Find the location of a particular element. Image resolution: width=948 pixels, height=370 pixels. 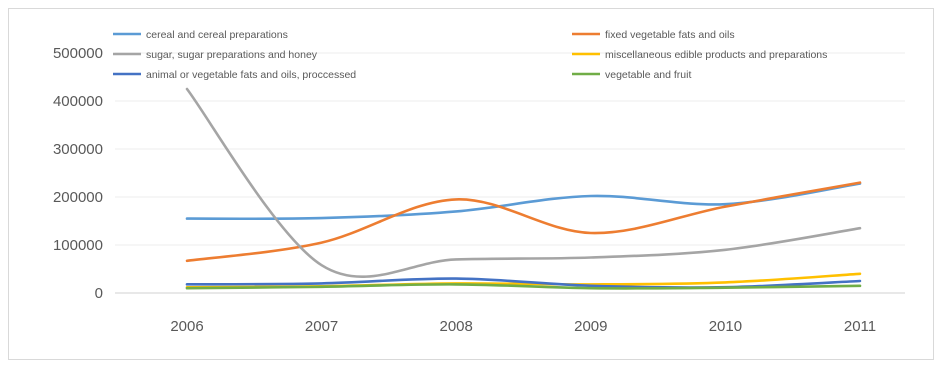

legend-label: cereal and cereal preparations is located at coordinates (217, 35).